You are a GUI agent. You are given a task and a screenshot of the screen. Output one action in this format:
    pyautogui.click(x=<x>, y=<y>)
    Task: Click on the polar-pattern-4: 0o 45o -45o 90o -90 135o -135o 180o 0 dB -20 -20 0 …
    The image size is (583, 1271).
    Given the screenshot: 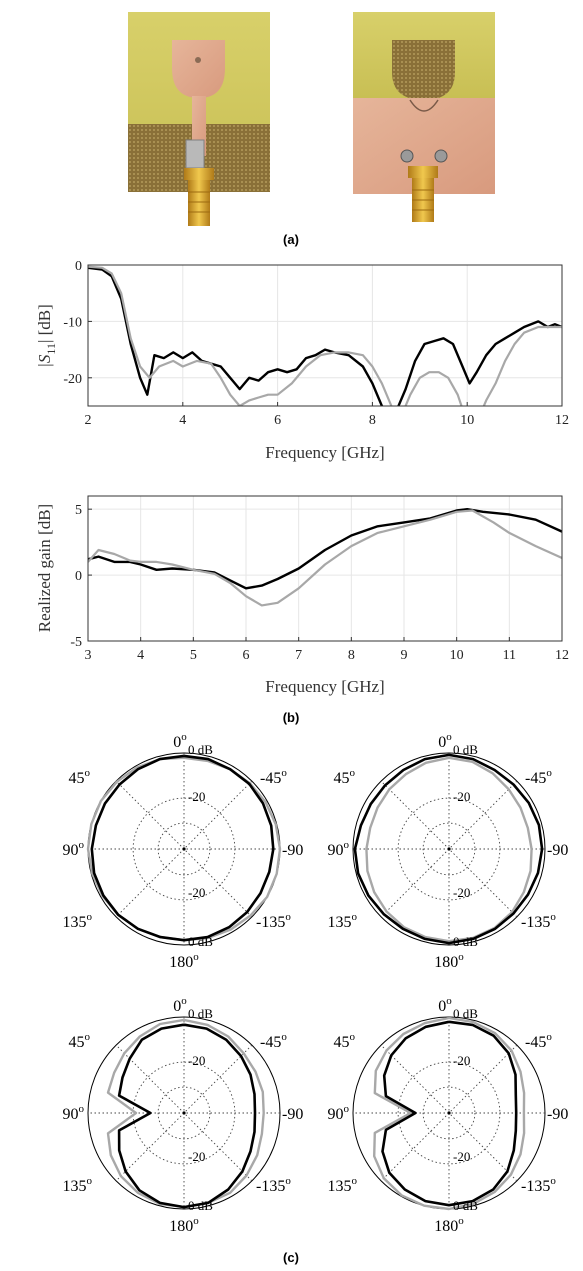 What is the action you would take?
    pyautogui.click(x=448, y=1115)
    